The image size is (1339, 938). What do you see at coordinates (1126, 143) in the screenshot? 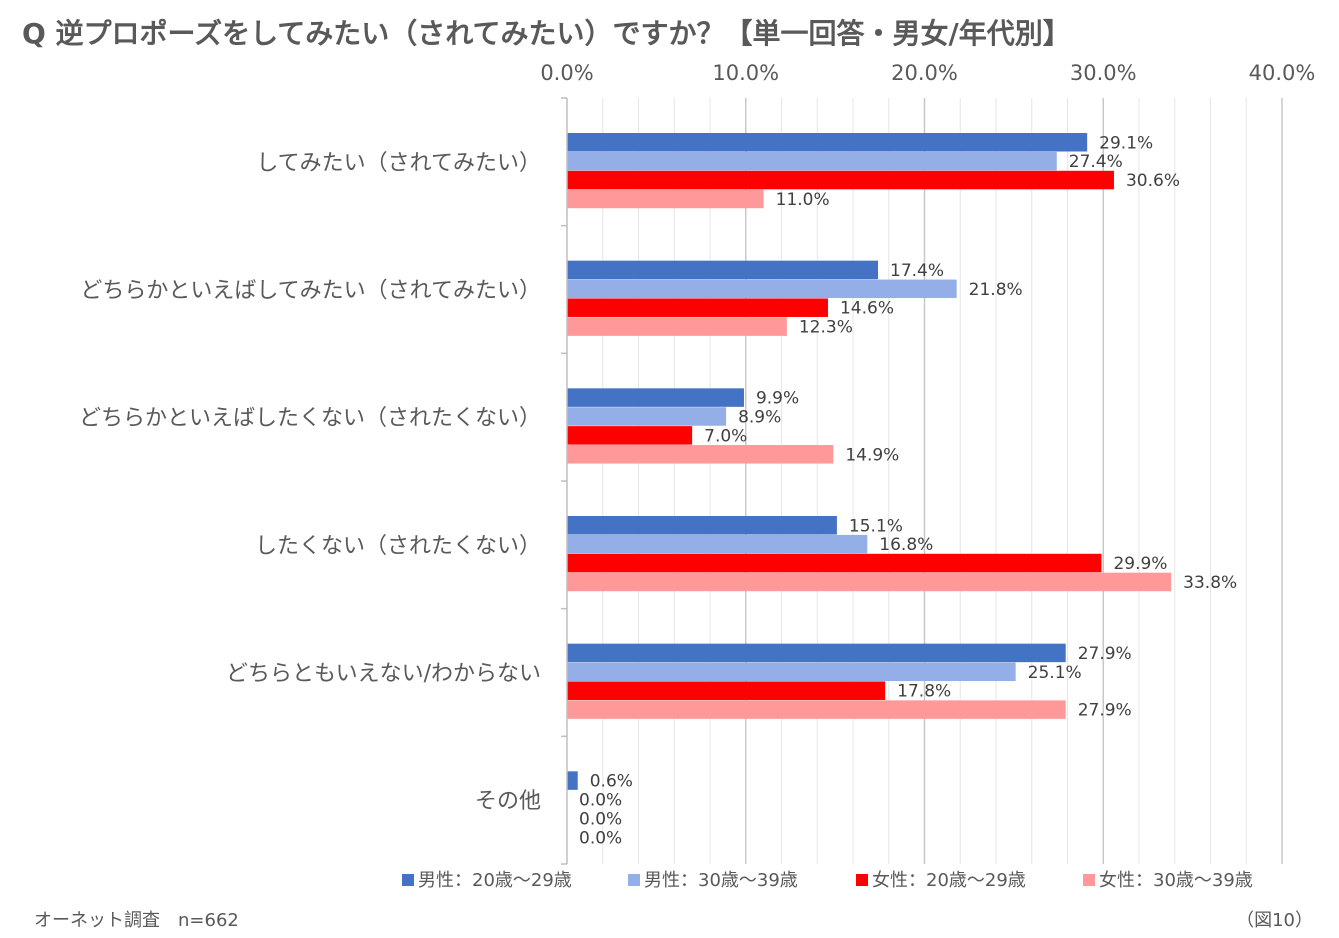
I see `data-label: 29.1%` at bounding box center [1126, 143].